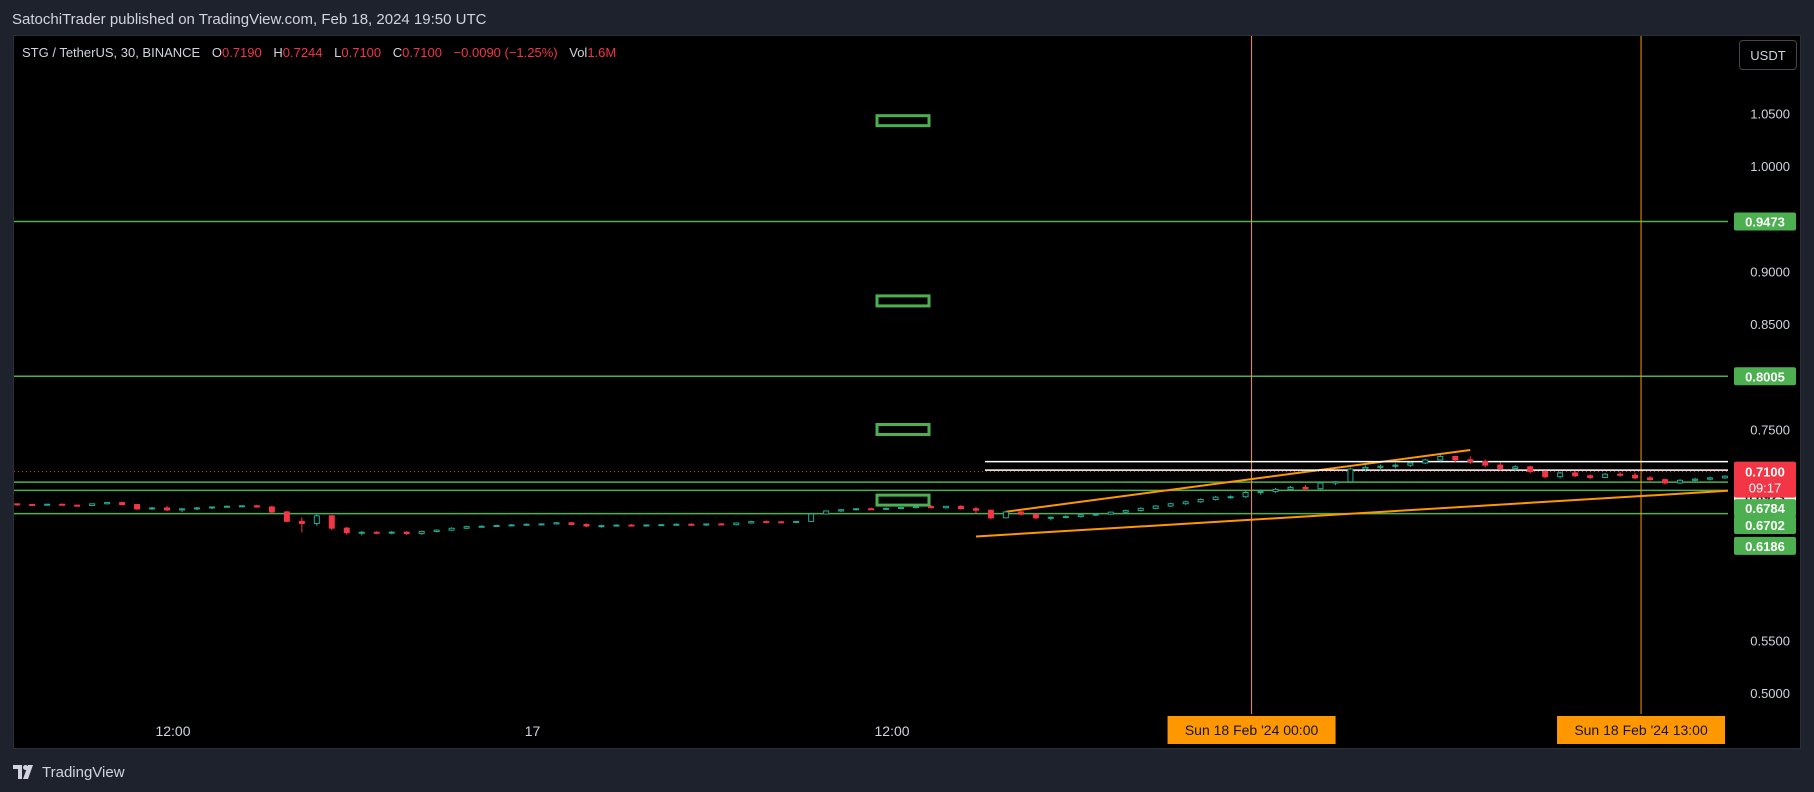  What do you see at coordinates (111, 52) in the screenshot?
I see `symbol-name: STG / TetherUS, 30, BINANCE` at bounding box center [111, 52].